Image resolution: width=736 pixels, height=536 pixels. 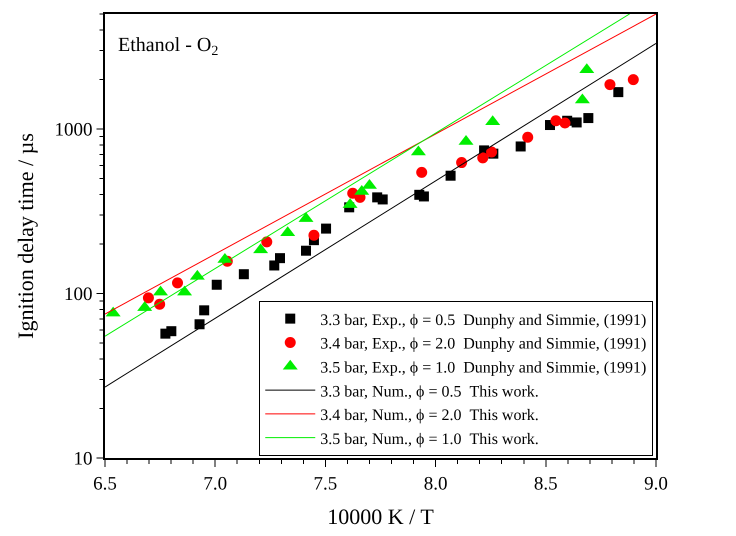 What do you see at coordinates (105, 484) in the screenshot?
I see `x-tick-label: 6.5` at bounding box center [105, 484].